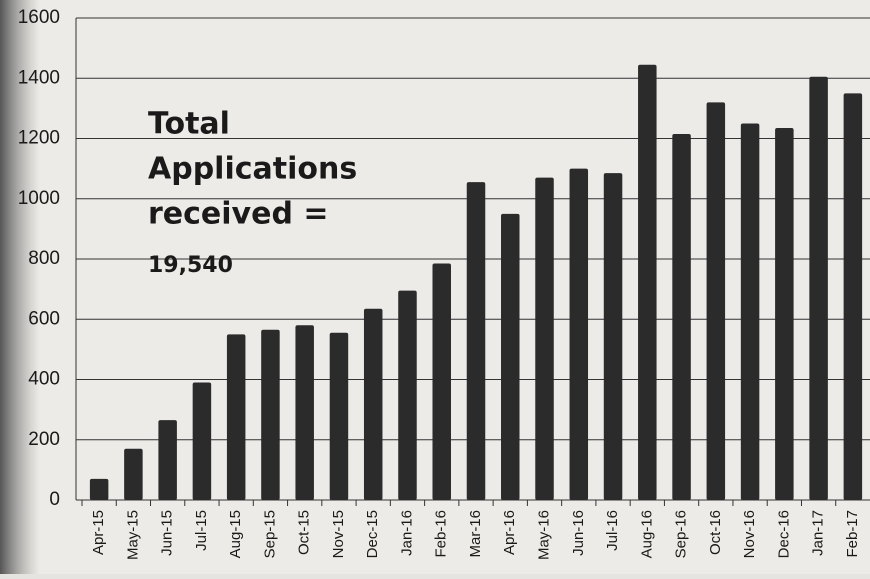 Image resolution: width=870 pixels, height=579 pixels. I want to click on x-tick-label: Nov-15, so click(338, 534).